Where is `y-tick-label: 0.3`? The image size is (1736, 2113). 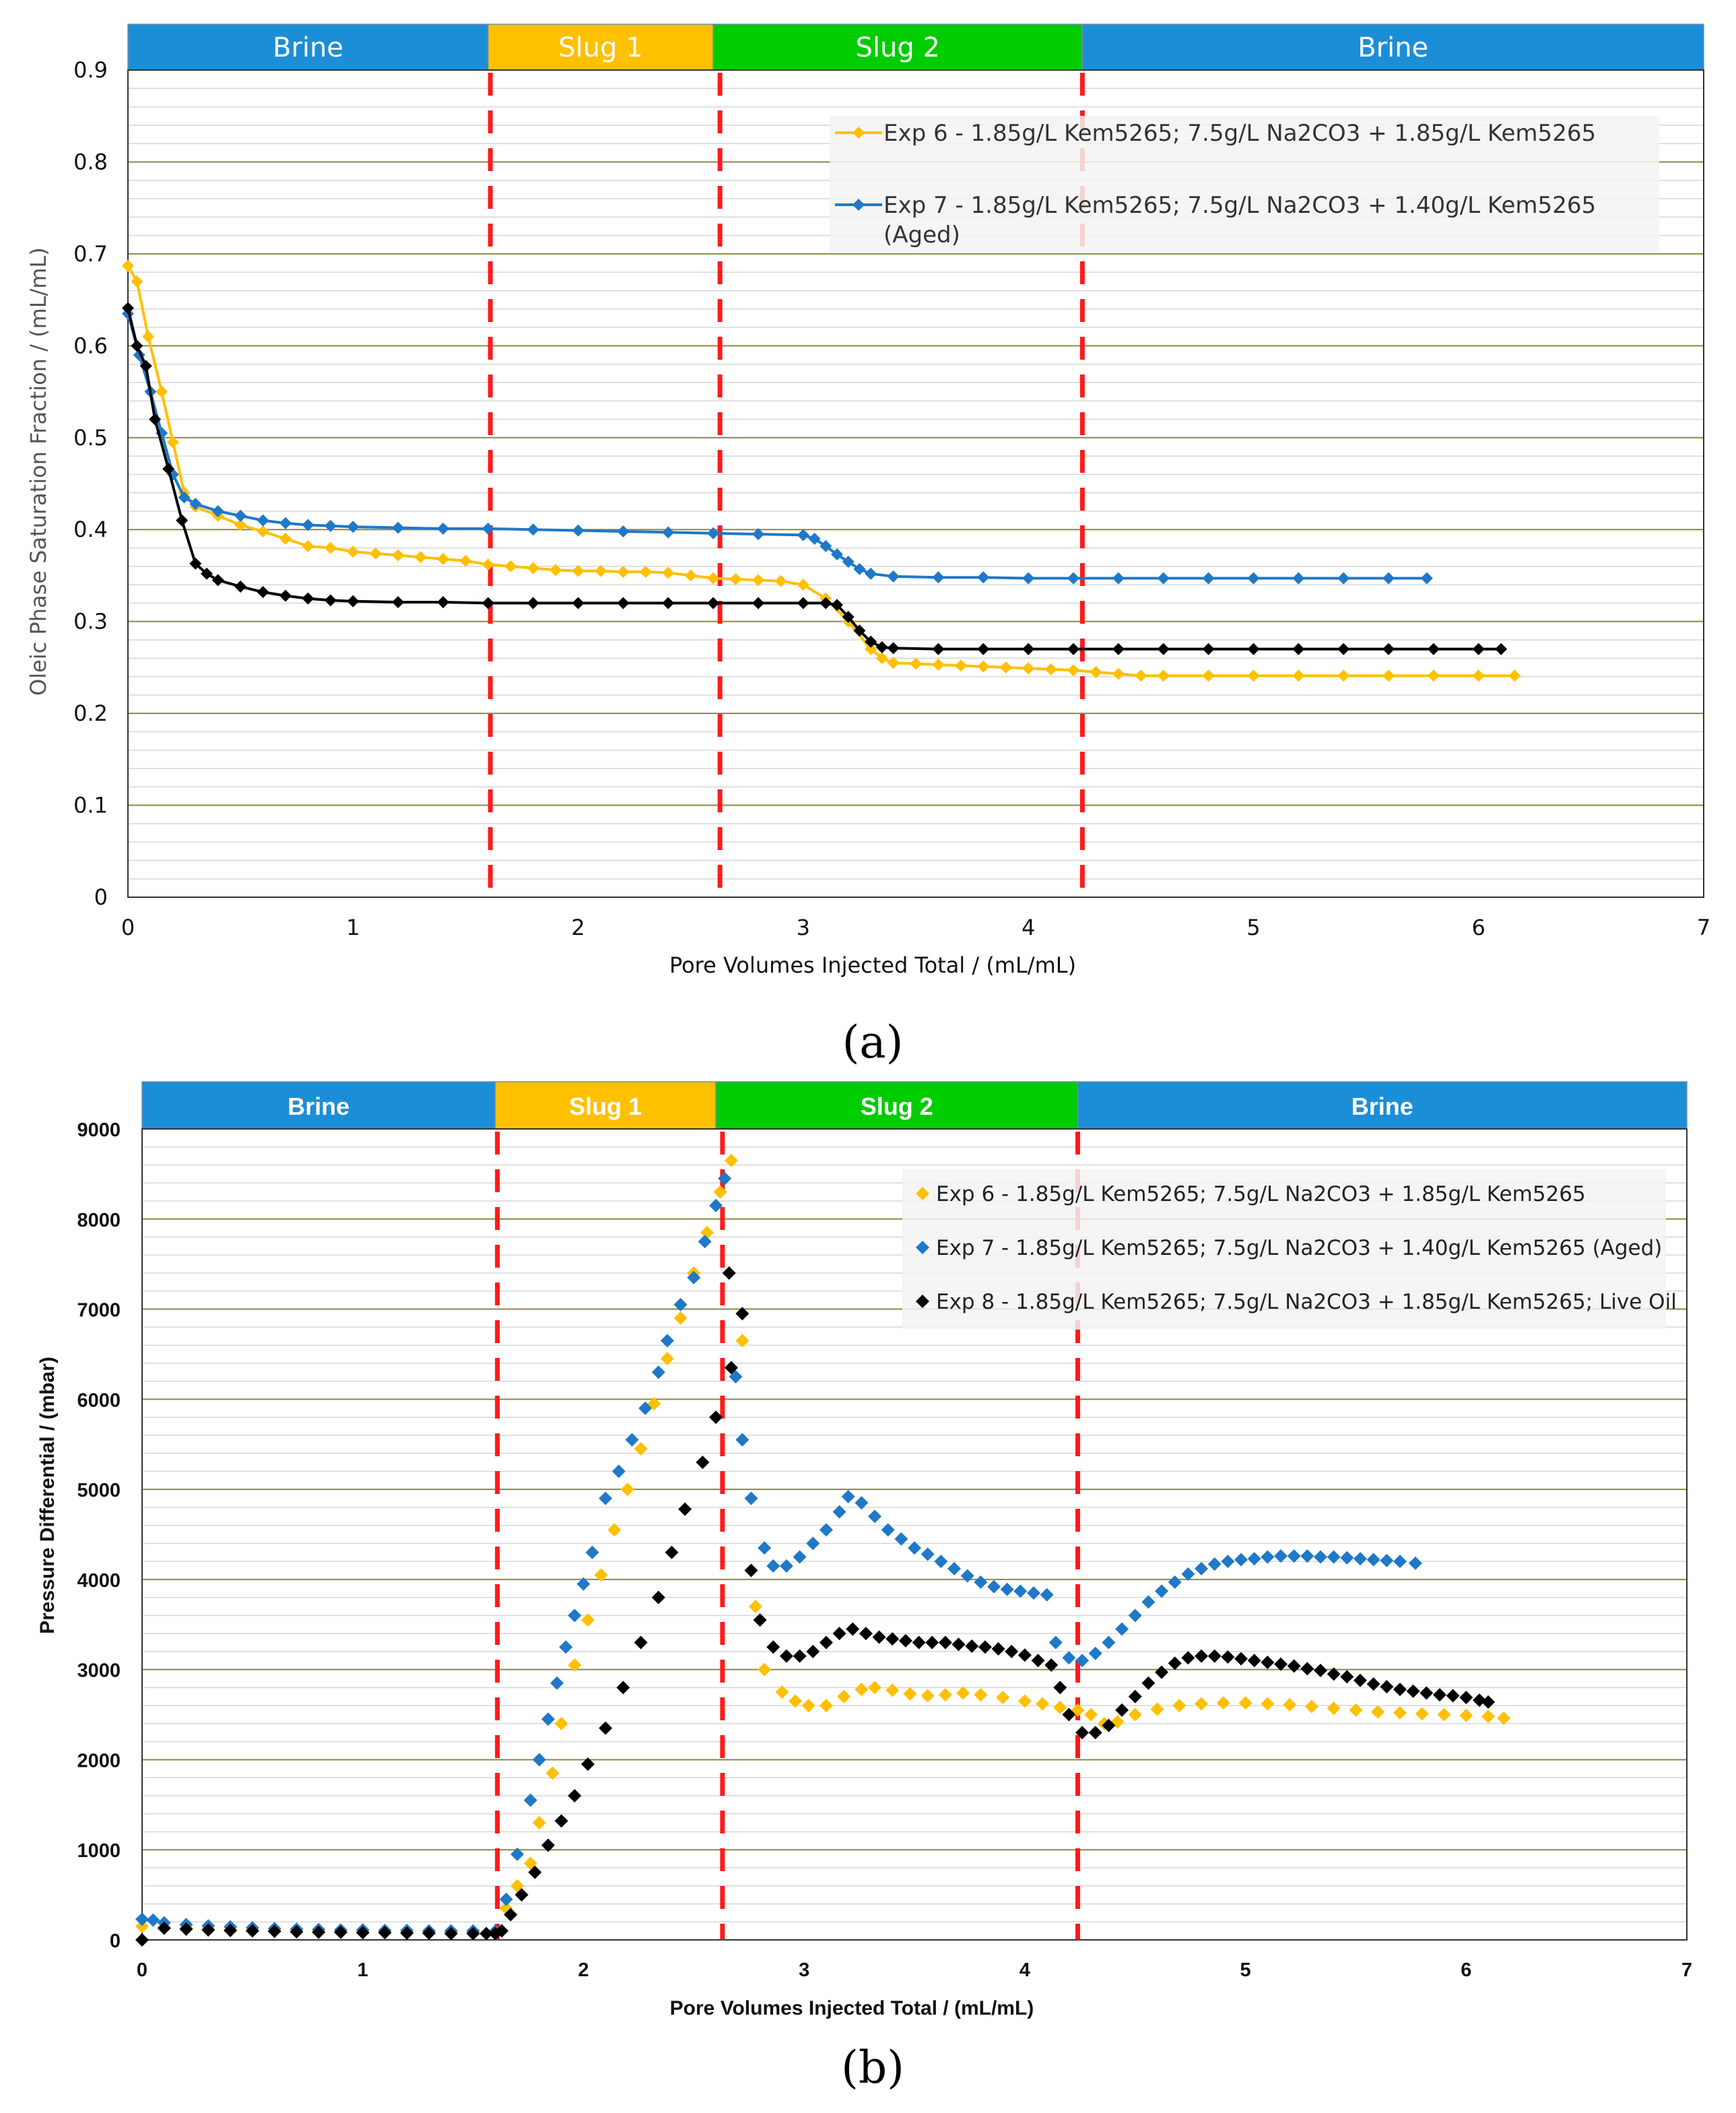 y-tick-label: 0.3 is located at coordinates (90, 622).